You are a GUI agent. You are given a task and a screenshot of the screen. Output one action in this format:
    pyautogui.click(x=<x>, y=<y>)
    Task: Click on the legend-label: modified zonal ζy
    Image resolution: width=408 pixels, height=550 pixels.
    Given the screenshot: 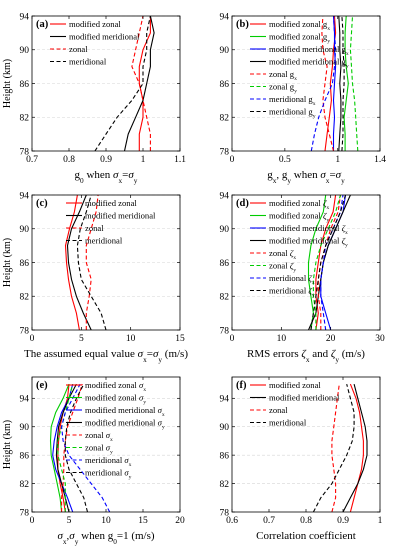 What is the action you would take?
    pyautogui.click(x=299, y=217)
    